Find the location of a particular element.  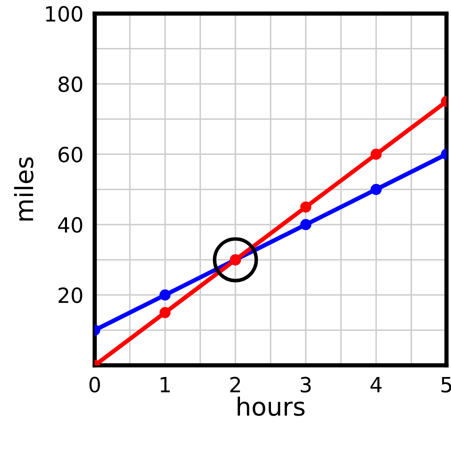

y-tick-label: 60 is located at coordinates (70, 154).